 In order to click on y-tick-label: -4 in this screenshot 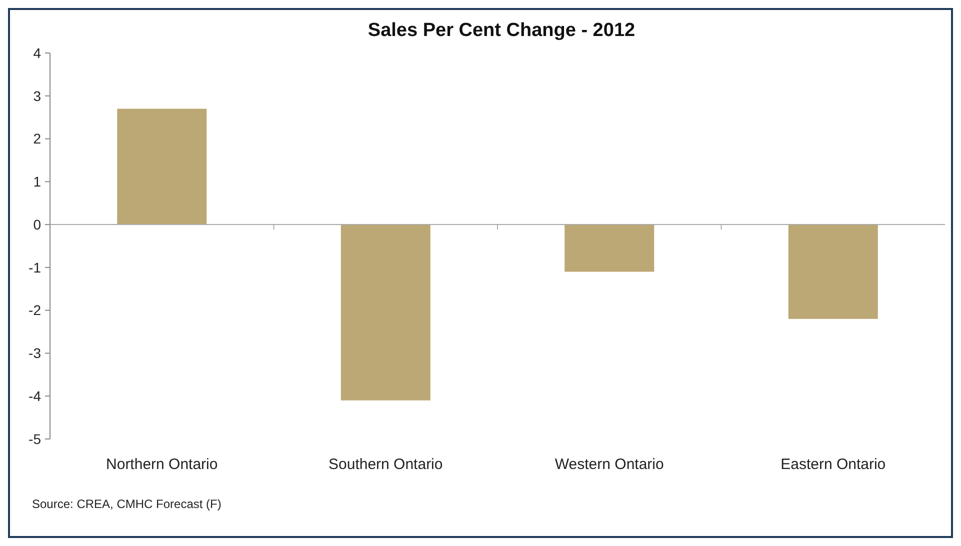, I will do `click(35, 396)`.